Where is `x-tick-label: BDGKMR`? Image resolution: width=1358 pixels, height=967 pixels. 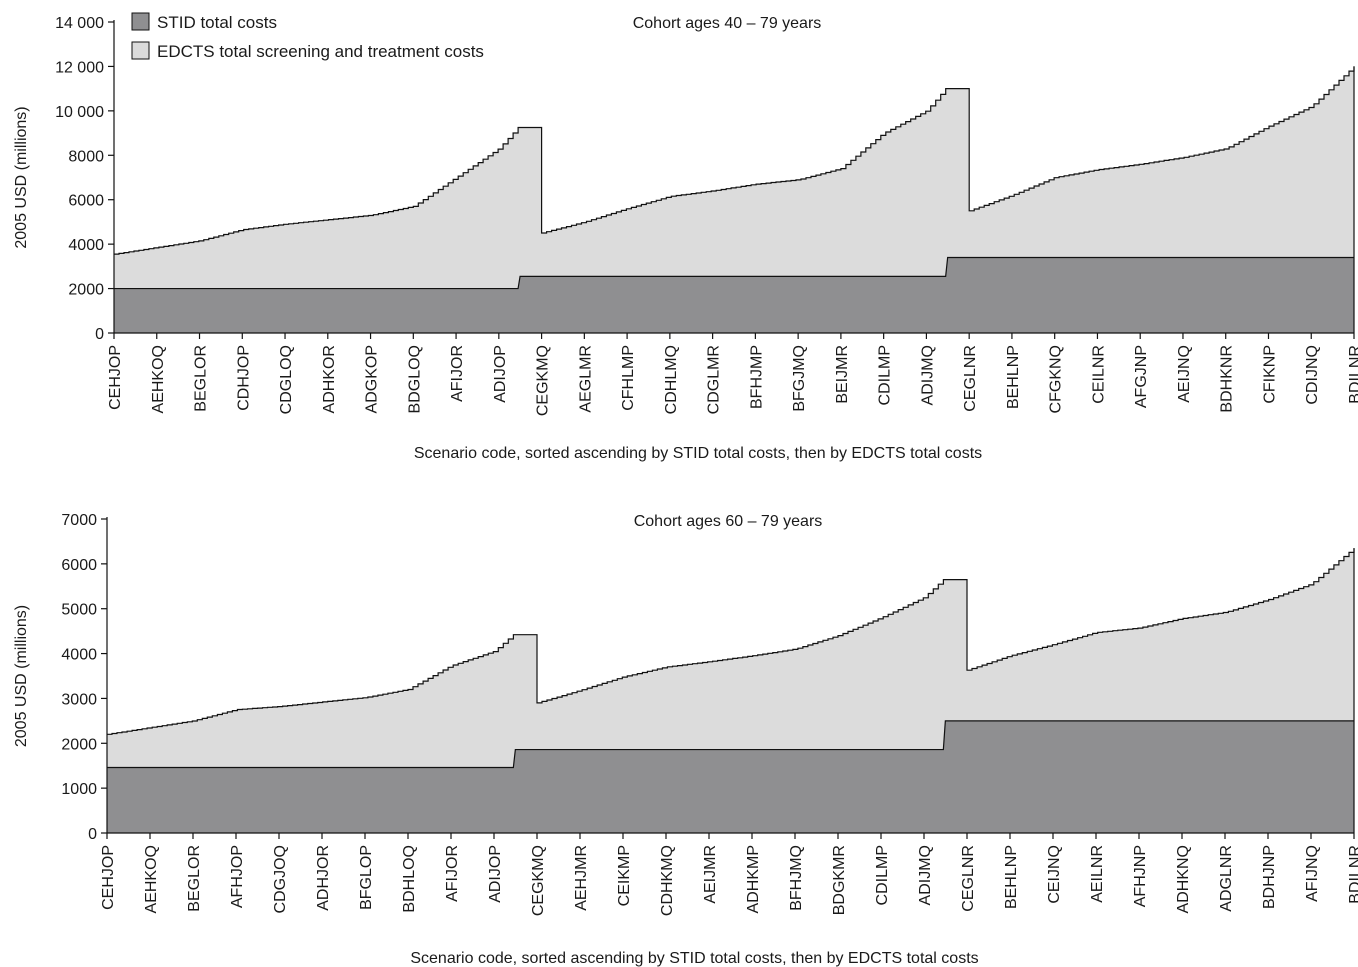 x-tick-label: BDGKMR is located at coordinates (839, 880).